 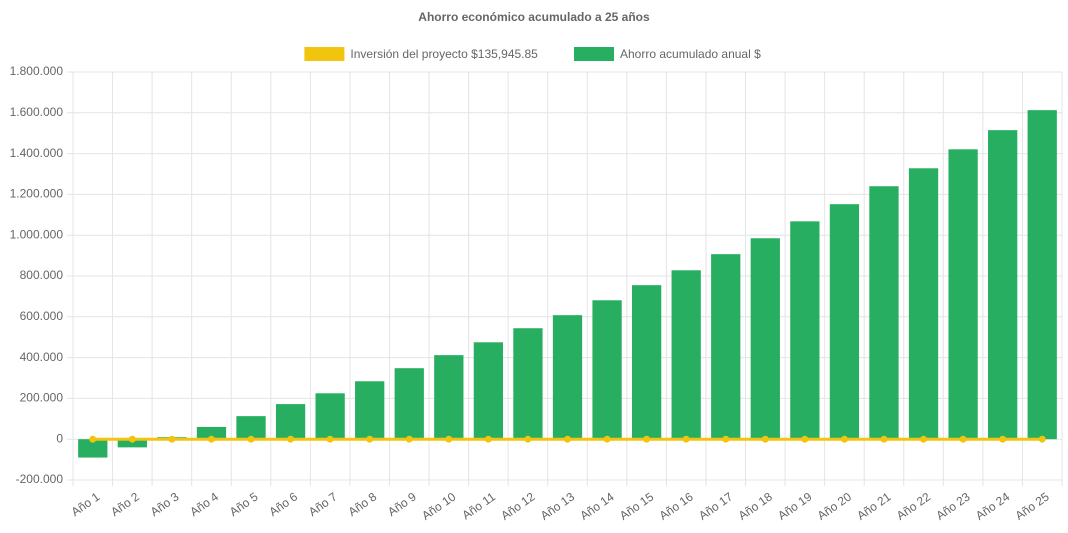 What do you see at coordinates (873, 505) in the screenshot?
I see `x-tick-label: Año 21` at bounding box center [873, 505].